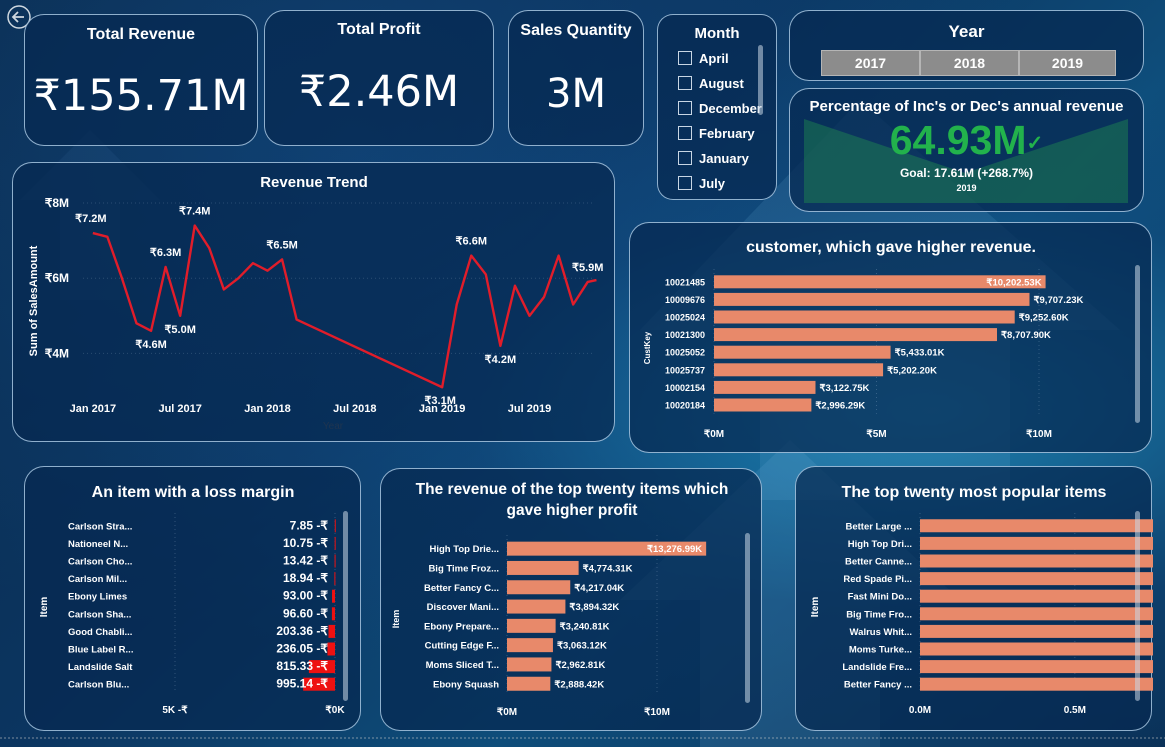 The width and height of the screenshot is (1165, 747). I want to click on value-label: ₹5,433.01K, so click(920, 353).